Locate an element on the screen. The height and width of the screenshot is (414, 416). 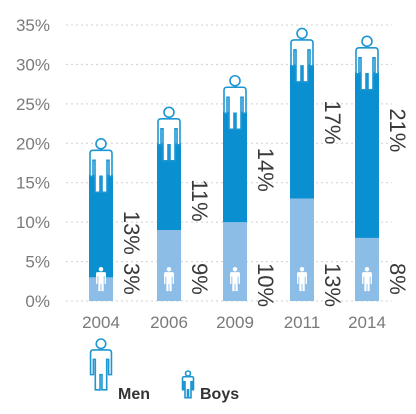
legend-label-men: Men is located at coordinates (134, 394).